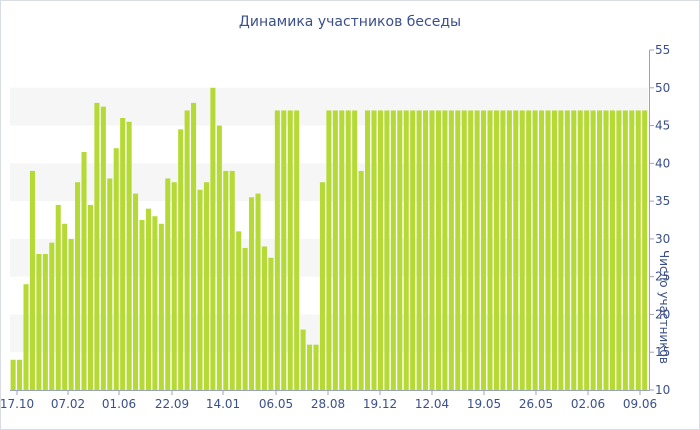  Describe the element at coordinates (119, 404) in the screenshot. I see `x-tick-label: 01.06` at that location.